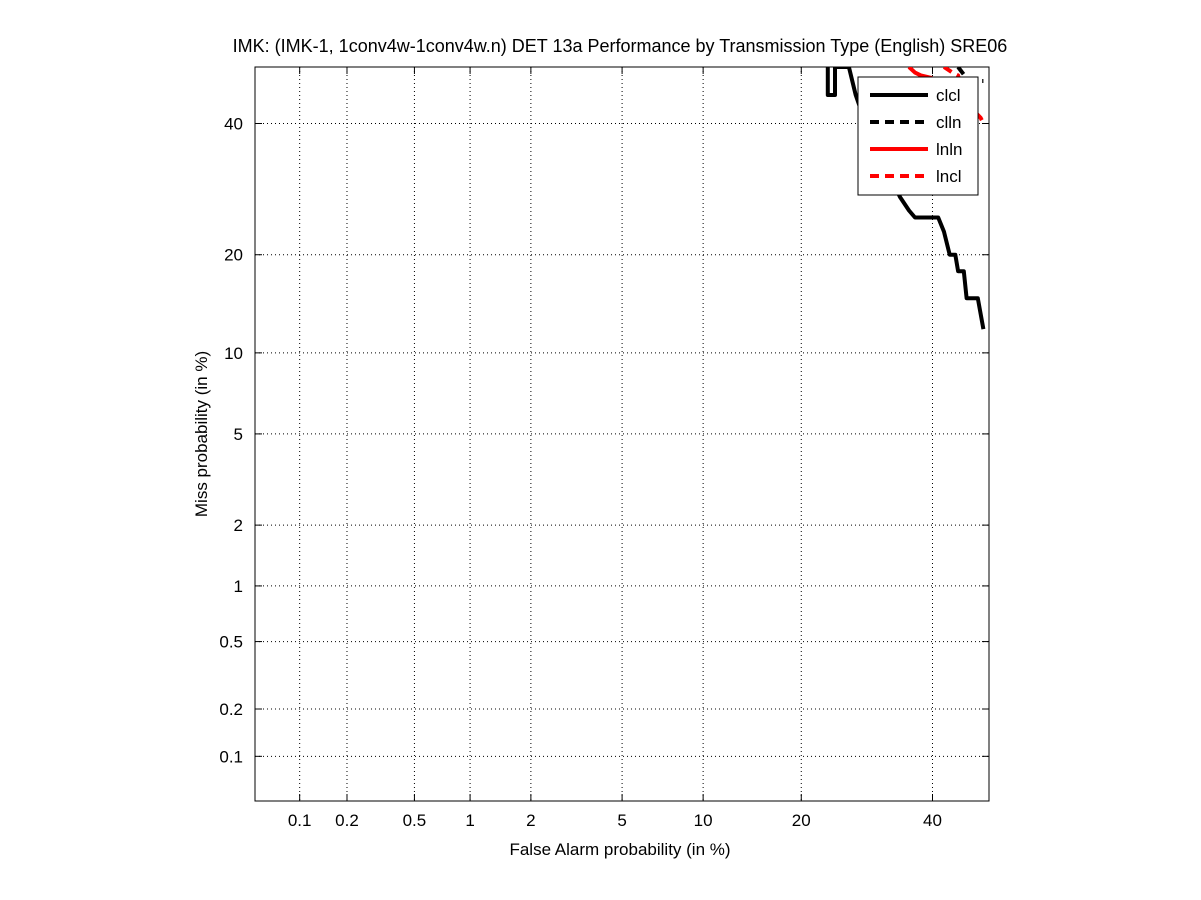 The width and height of the screenshot is (1201, 900). Describe the element at coordinates (347, 820) in the screenshot. I see `x-tick-label: 0.2` at that location.